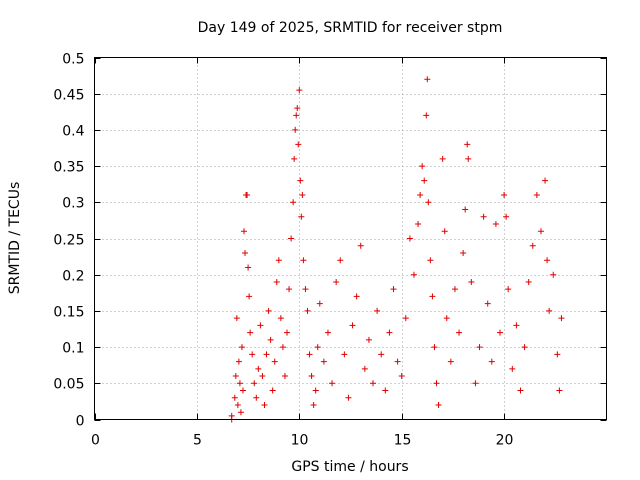 The image size is (640, 480). Describe the element at coordinates (505, 441) in the screenshot. I see `x-tick-label: 20` at that location.